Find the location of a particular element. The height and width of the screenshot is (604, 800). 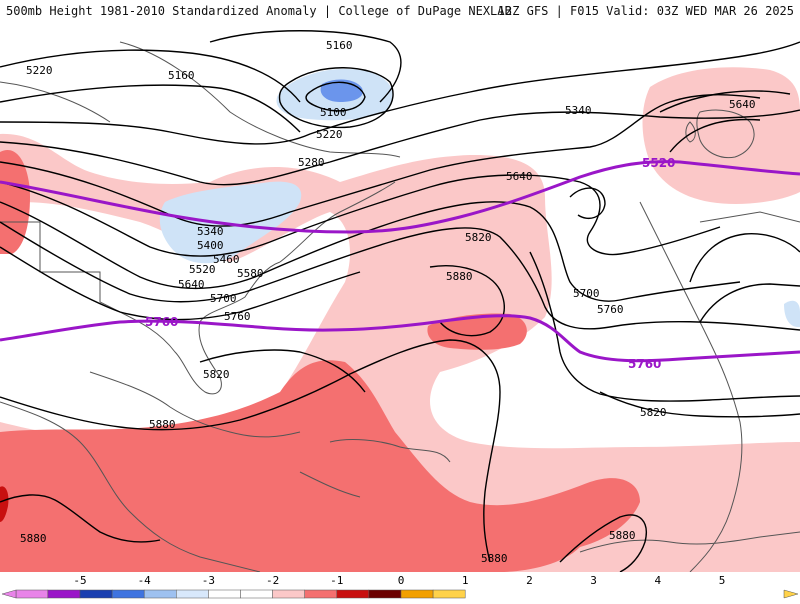

positive-anomaly-strong is located at coordinates (4, 504).